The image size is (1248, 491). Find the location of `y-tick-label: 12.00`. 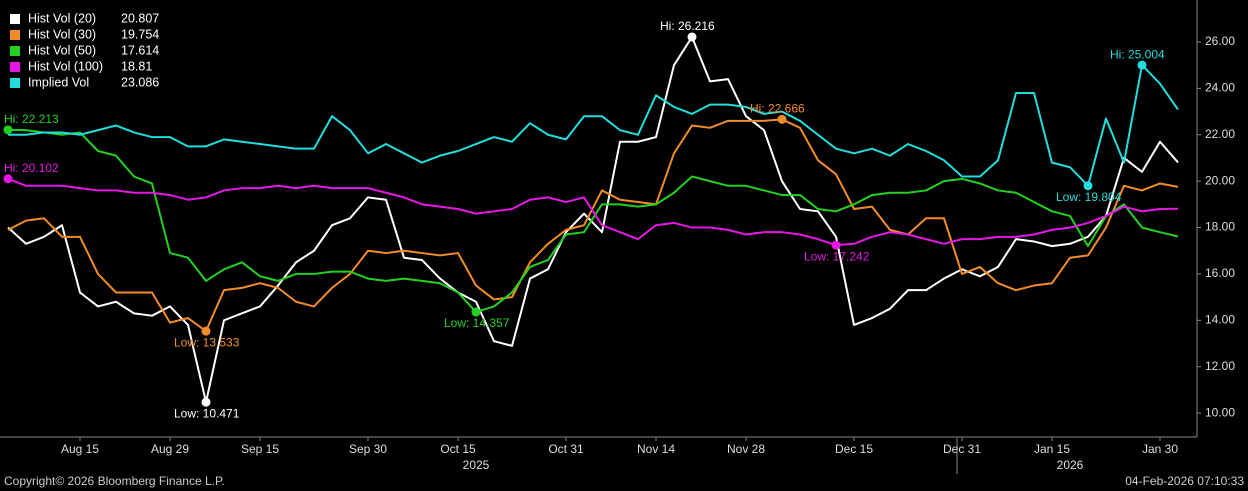

y-tick-label: 12.00 is located at coordinates (1220, 366).